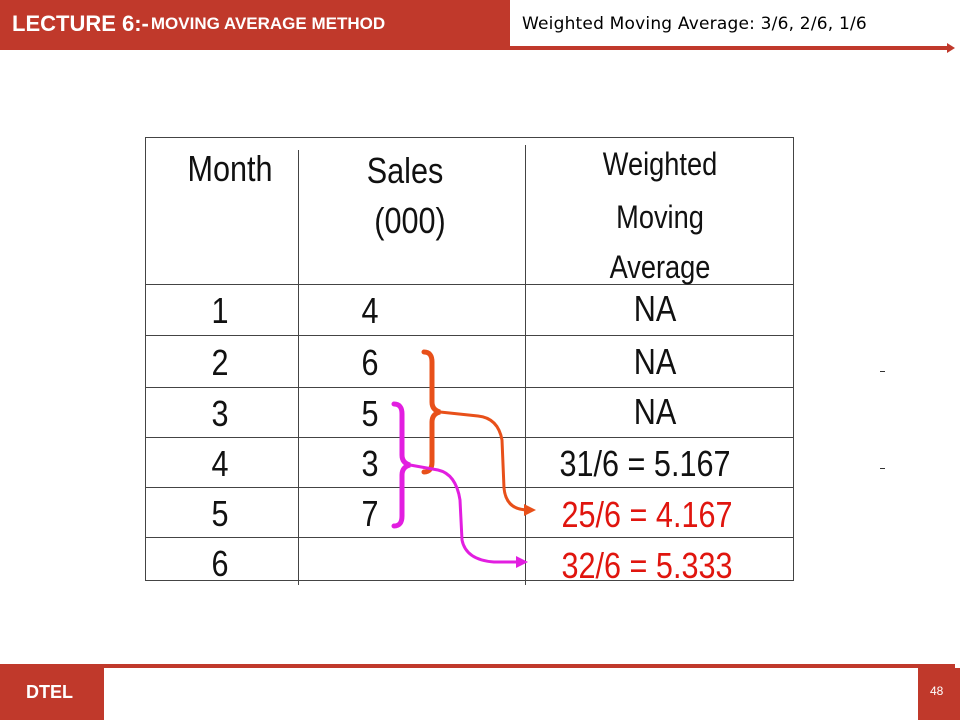 This screenshot has height=720, width=960. What do you see at coordinates (220, 563) in the screenshot?
I see `table-row-6-month: 6` at bounding box center [220, 563].